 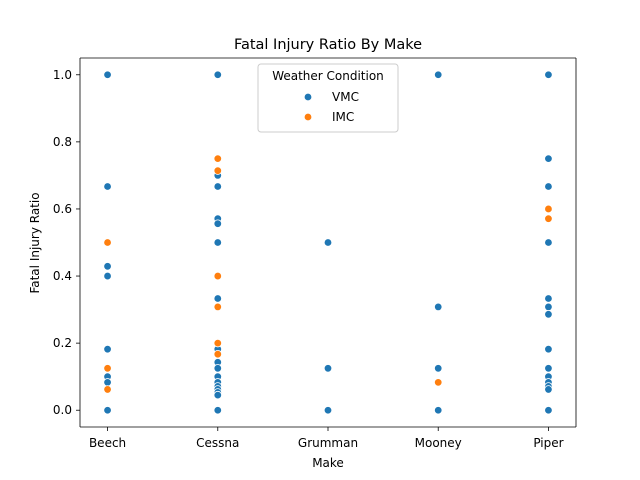 What do you see at coordinates (328, 443) in the screenshot?
I see `x-tick-label-grumman: Grumman` at bounding box center [328, 443].